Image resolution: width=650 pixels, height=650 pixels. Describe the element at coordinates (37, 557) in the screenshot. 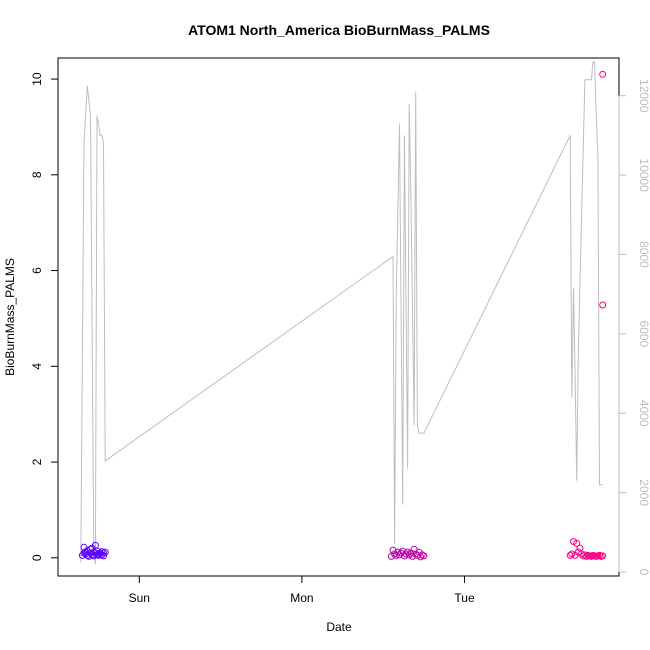

I see `y-tick-label: 0` at that location.